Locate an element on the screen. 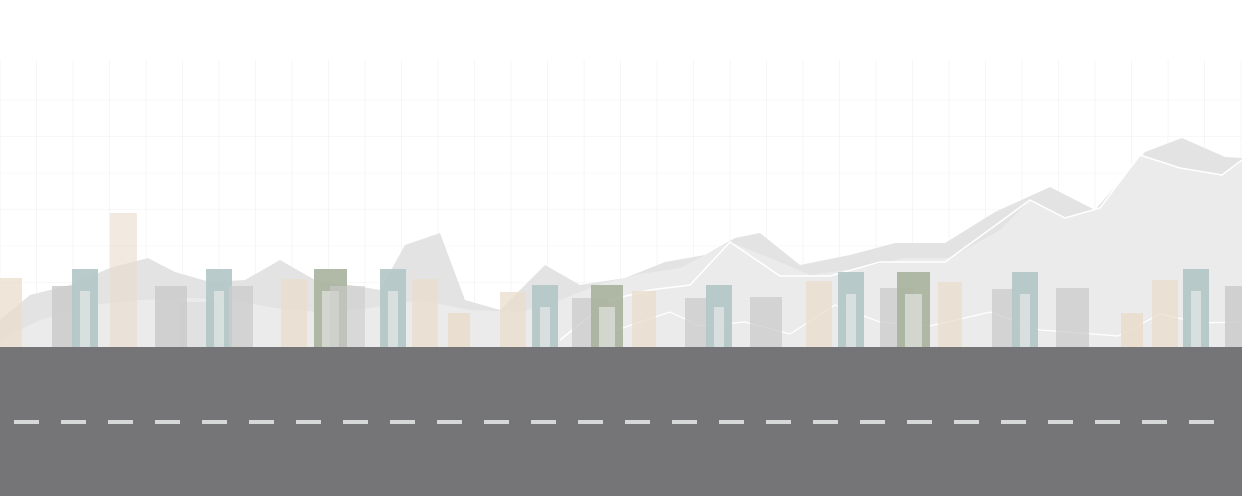 Image resolution: width=1242 pixels, height=496 pixels. road-lane-markings is located at coordinates (619, 422).